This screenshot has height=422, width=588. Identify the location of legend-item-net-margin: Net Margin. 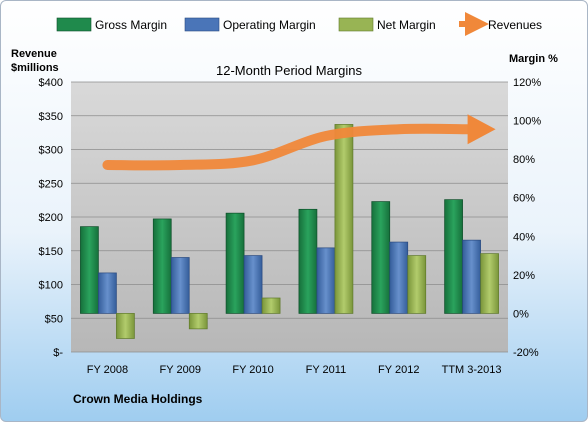
(387, 24).